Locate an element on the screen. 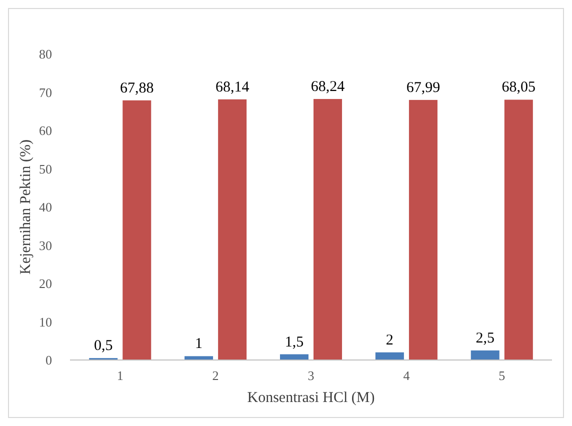 This screenshot has width=572, height=426. data-label: 2 is located at coordinates (390, 340).